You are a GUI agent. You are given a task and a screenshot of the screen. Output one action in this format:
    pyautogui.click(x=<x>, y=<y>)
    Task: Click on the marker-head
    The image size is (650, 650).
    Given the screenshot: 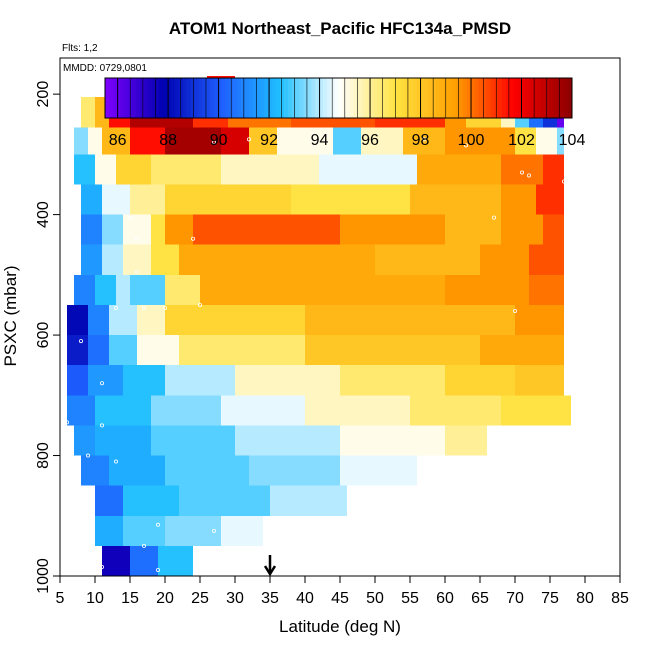 What is the action you would take?
    pyautogui.click(x=270, y=571)
    